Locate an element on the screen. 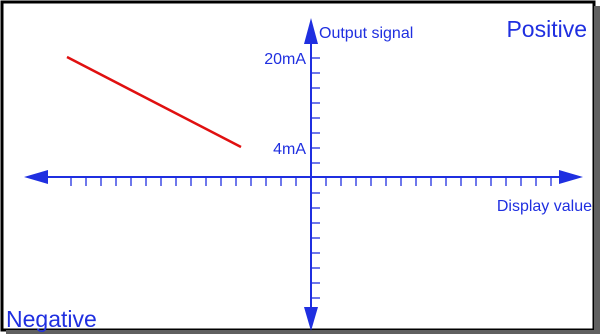  x-axis-ticks is located at coordinates (311, 181).